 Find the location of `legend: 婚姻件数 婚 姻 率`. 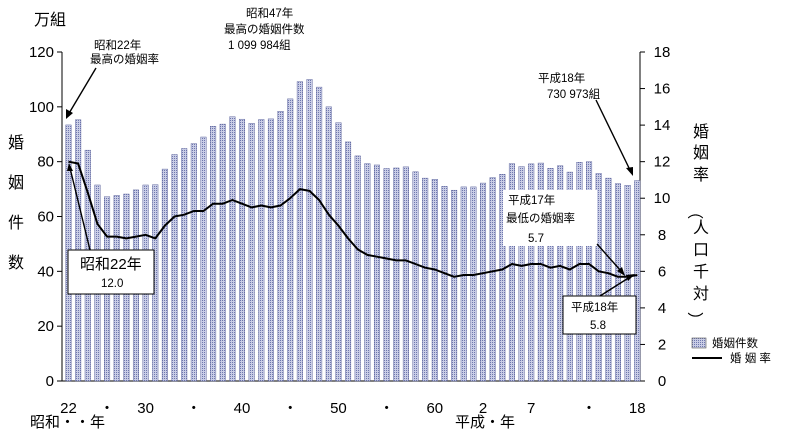

legend: 婚姻件数 婚 姻 率 is located at coordinates (731, 350).